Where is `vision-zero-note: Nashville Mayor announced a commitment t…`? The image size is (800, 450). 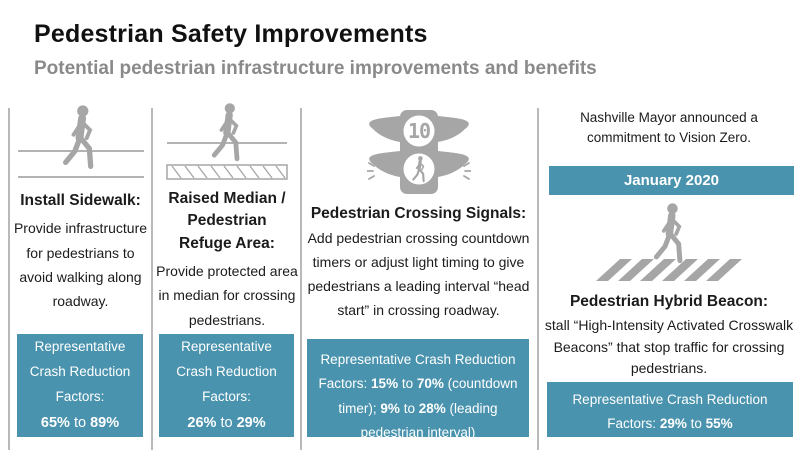
vision-zero-note: Nashville Mayor announced a commitment t… is located at coordinates (669, 128).